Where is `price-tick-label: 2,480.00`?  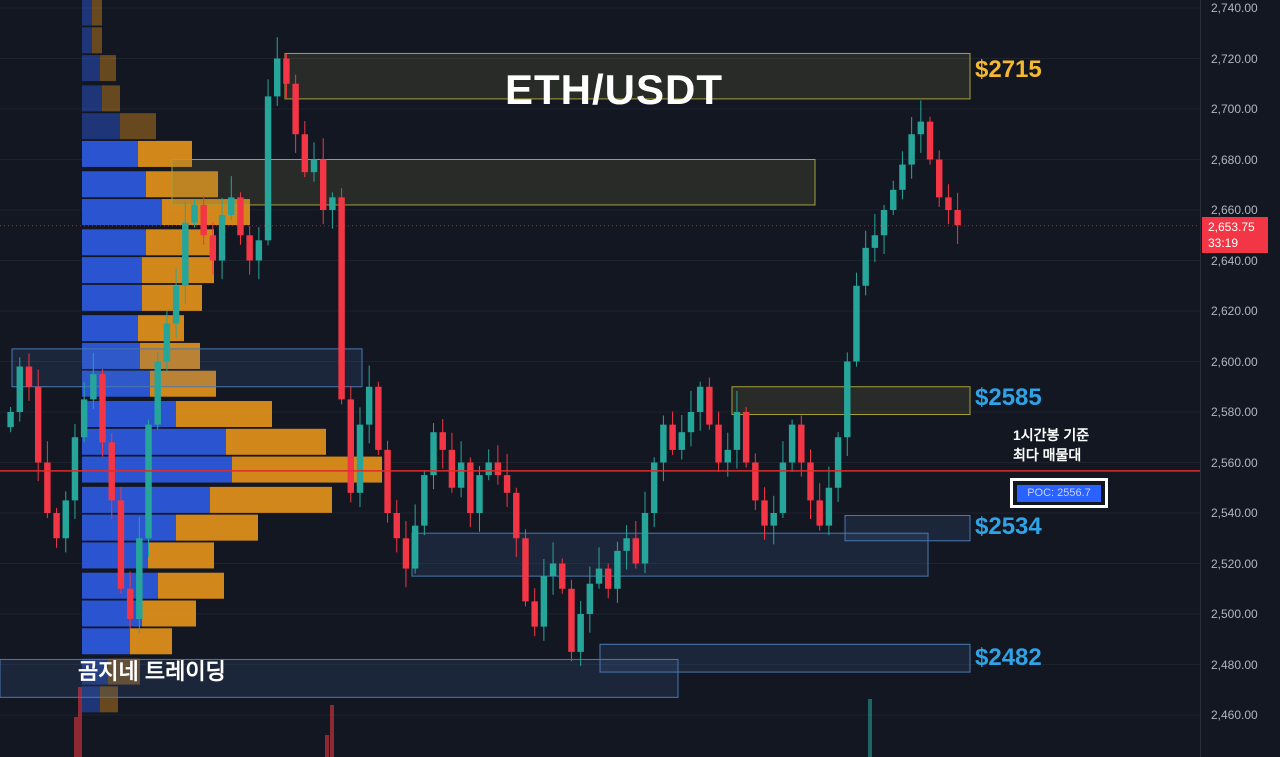 price-tick-label: 2,480.00 is located at coordinates (1234, 664).